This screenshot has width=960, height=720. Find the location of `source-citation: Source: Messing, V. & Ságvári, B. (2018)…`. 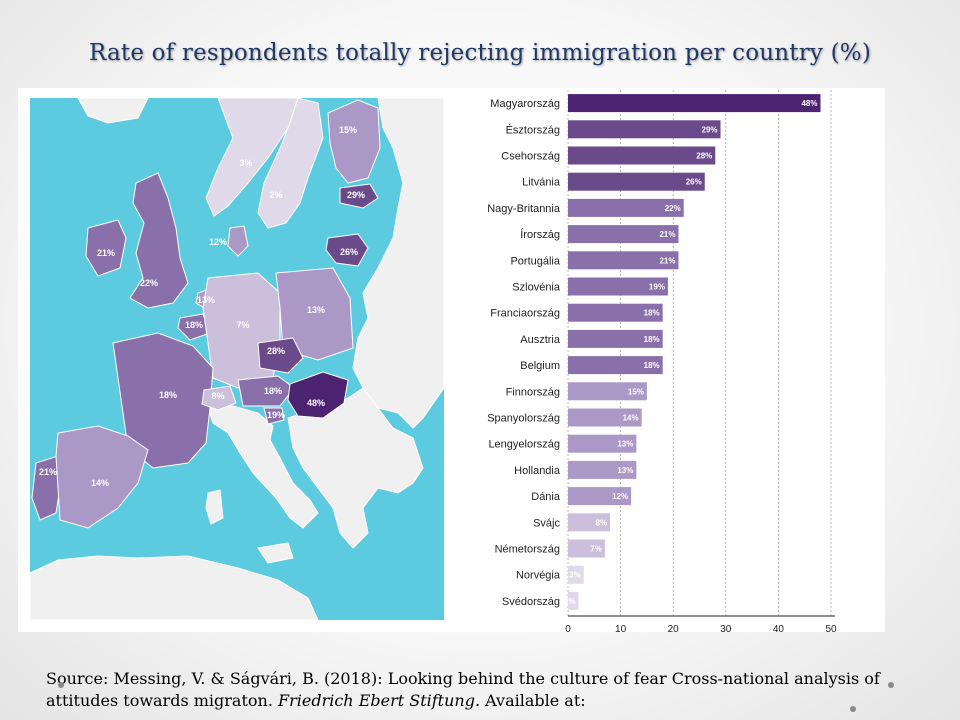

source-citation: Source: Messing, V. & Ságvári, B. (2018)… is located at coordinates (471, 690).